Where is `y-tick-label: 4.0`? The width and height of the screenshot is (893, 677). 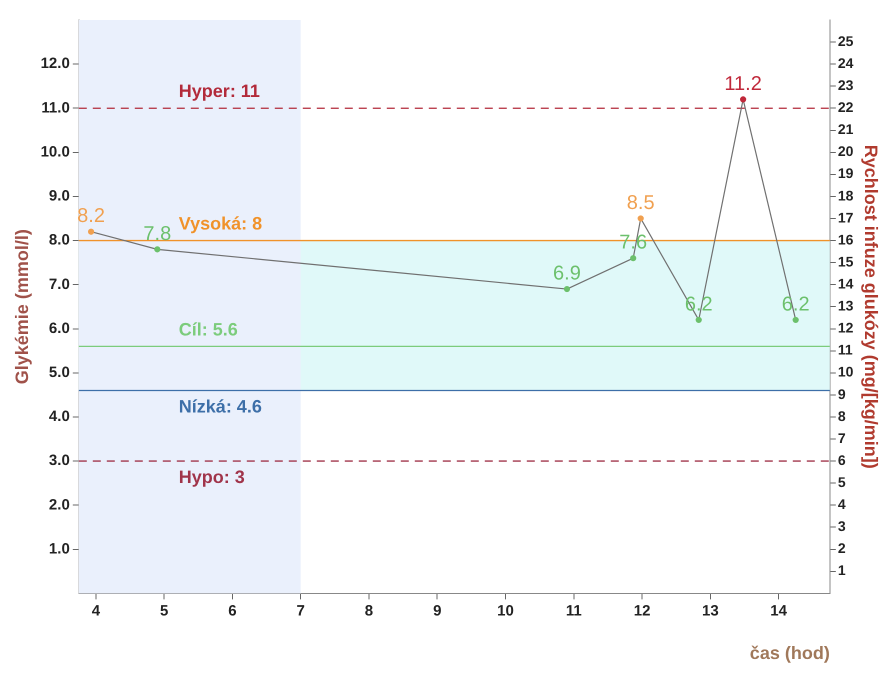 y-tick-label: 4.0 is located at coordinates (59, 417).